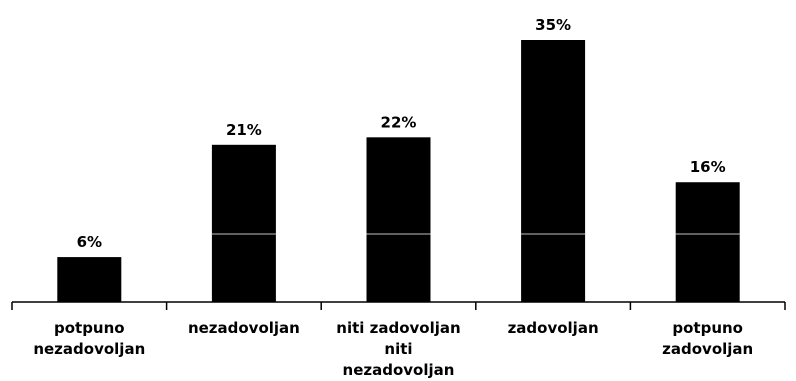  I want to click on data-label: 21%, so click(244, 130).